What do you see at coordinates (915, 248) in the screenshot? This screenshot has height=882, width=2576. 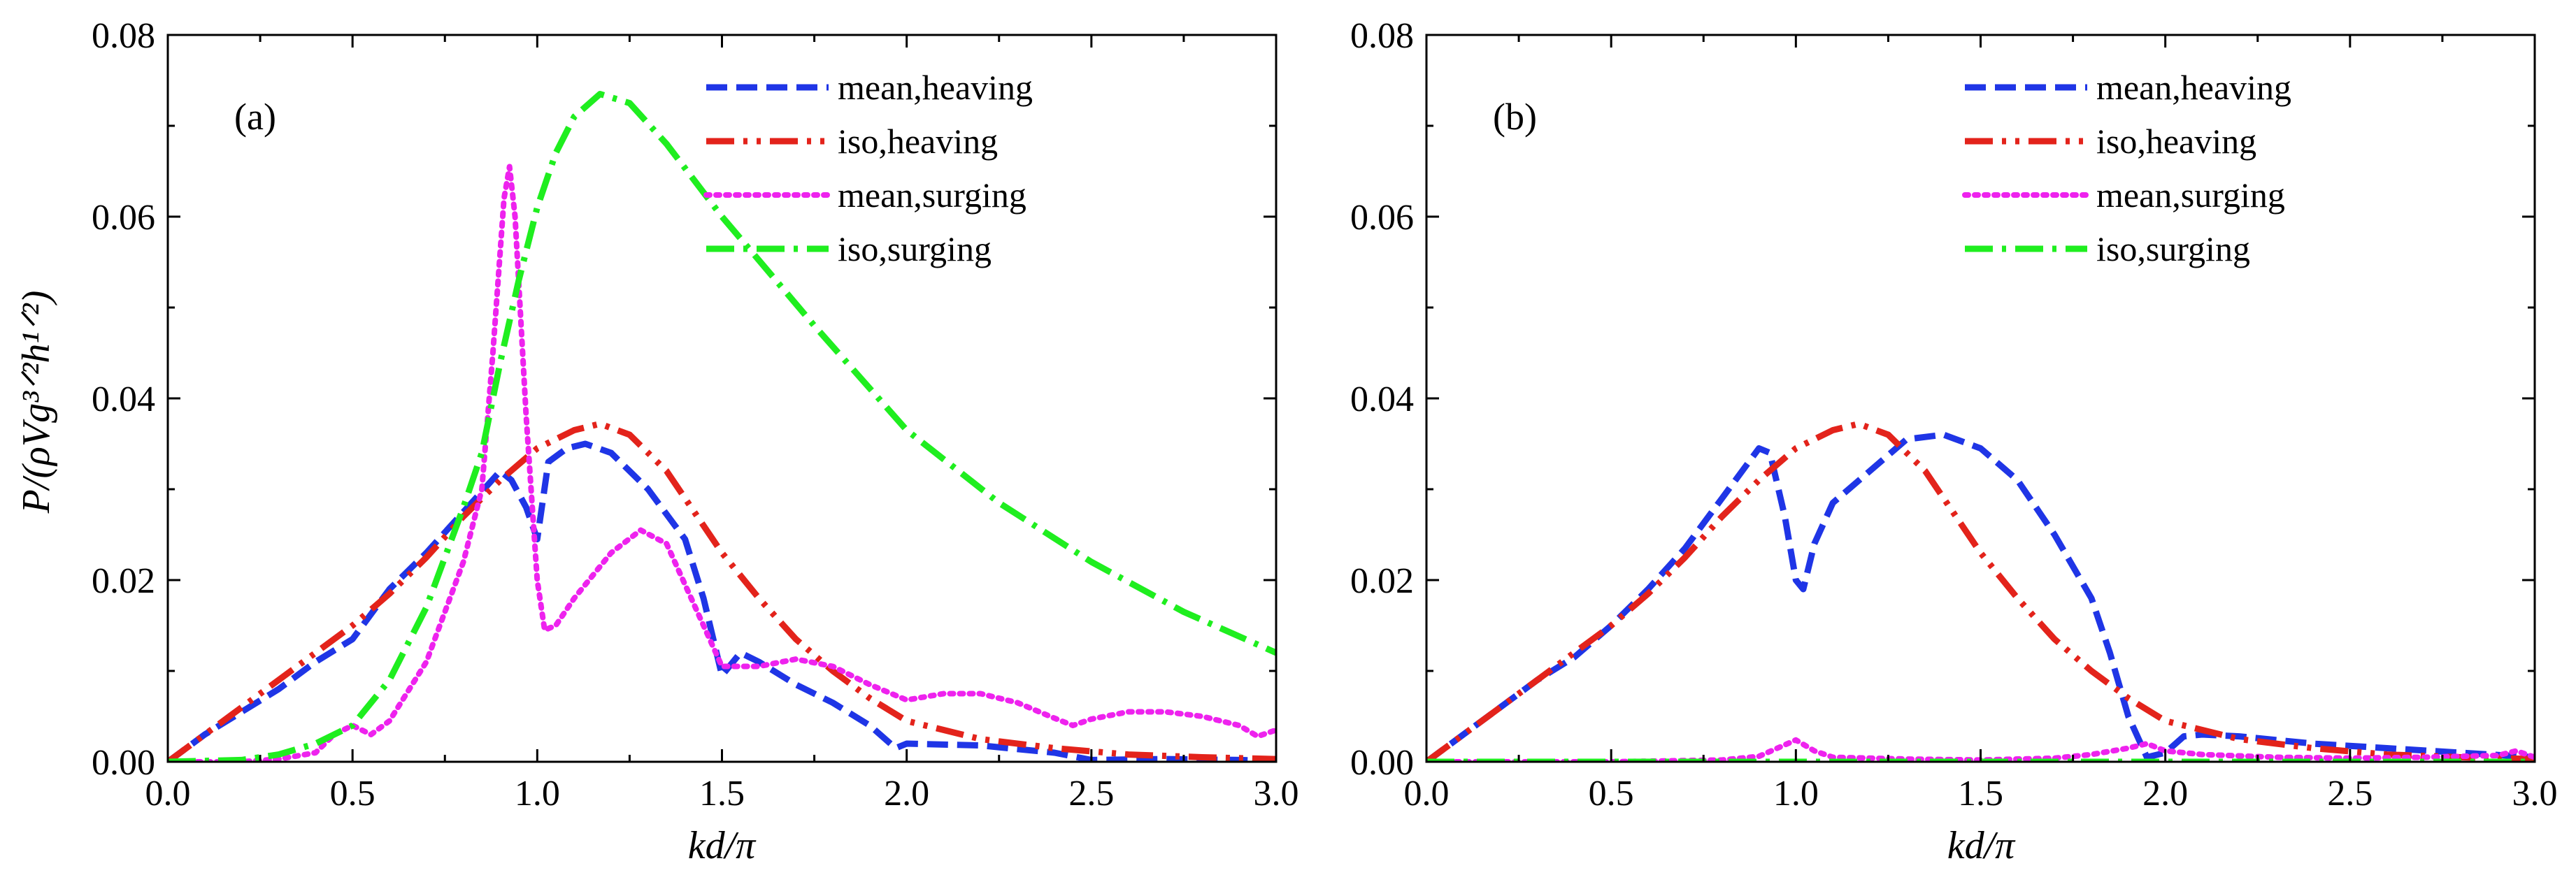 I see `legend-label-iso-surging-a: iso,surging` at bounding box center [915, 248].